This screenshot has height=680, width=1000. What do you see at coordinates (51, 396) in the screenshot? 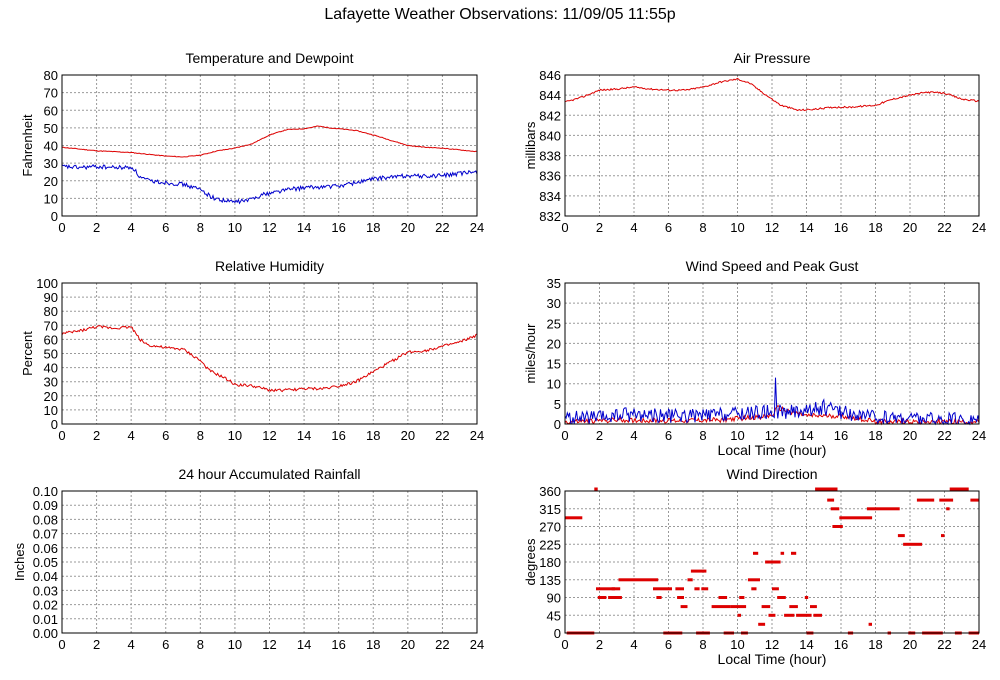
I see `y-tick-label: 20` at bounding box center [51, 396].